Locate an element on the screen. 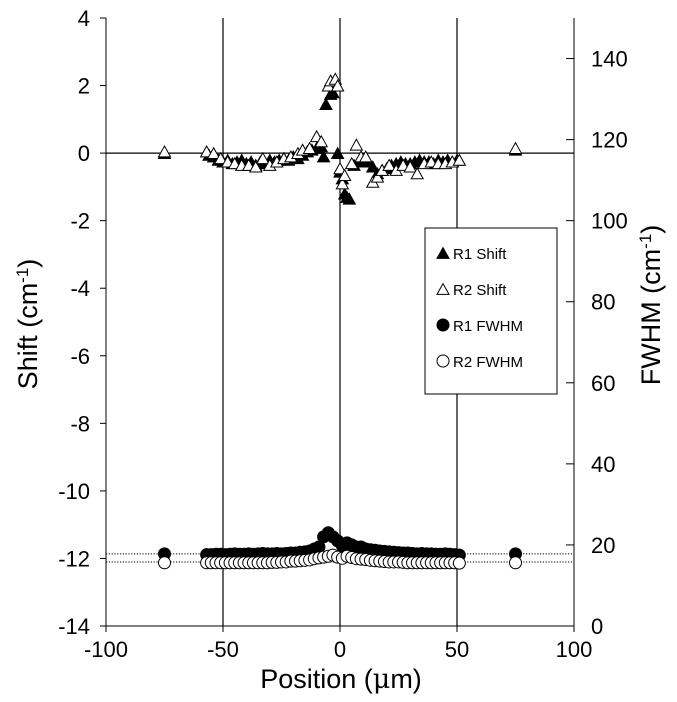 The height and width of the screenshot is (702, 677). legend-label: R1 FWHM is located at coordinates (488, 326).